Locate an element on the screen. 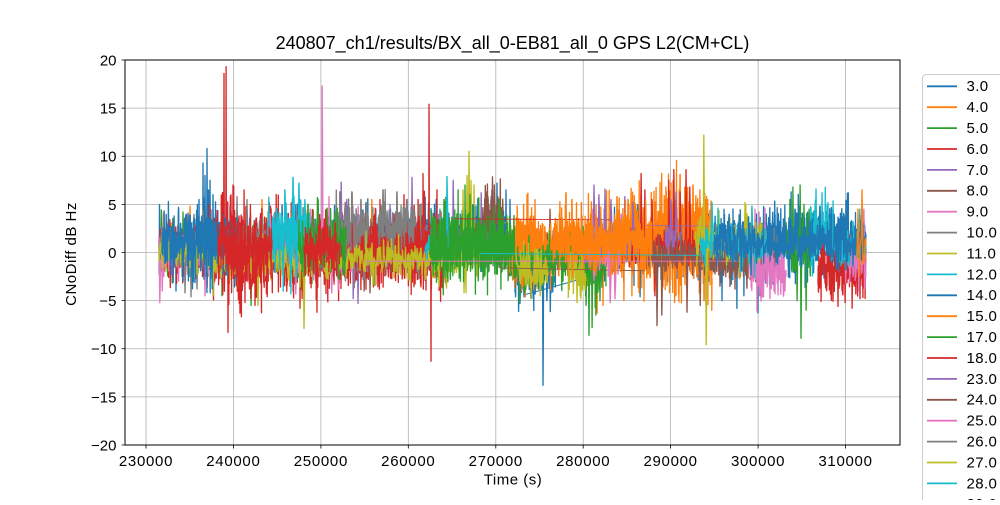  svg-text: 15 is located at coordinates (108, 109).